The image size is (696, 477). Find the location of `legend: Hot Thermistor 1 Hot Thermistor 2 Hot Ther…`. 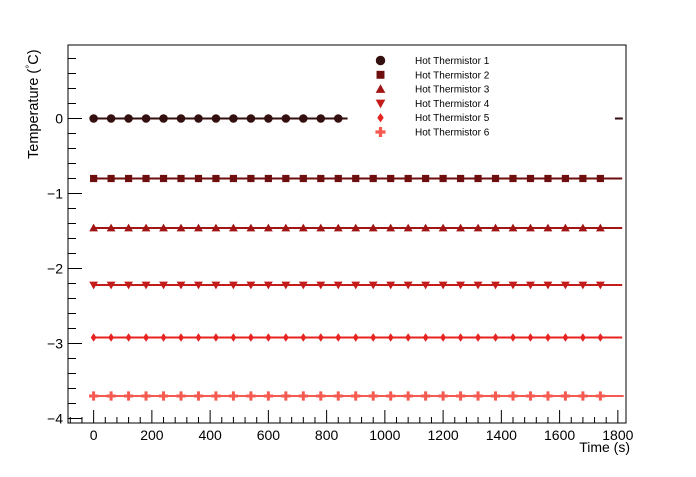

legend: Hot Thermistor 1 Hot Thermistor 2 Hot Ther… is located at coordinates (432, 97).